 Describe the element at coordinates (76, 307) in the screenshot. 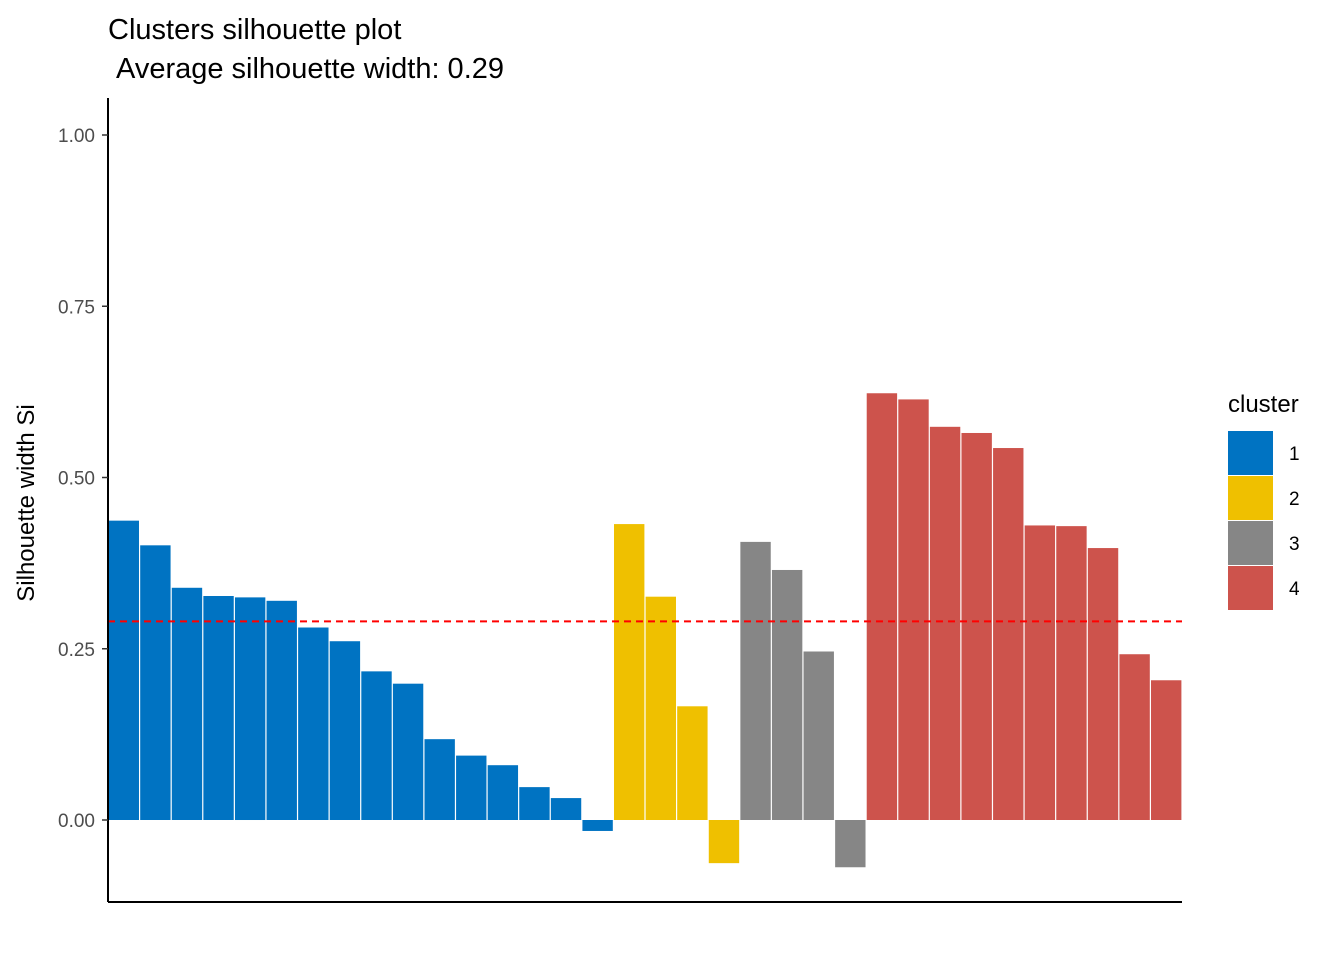

I see `y-tick-label: 0.75` at that location.